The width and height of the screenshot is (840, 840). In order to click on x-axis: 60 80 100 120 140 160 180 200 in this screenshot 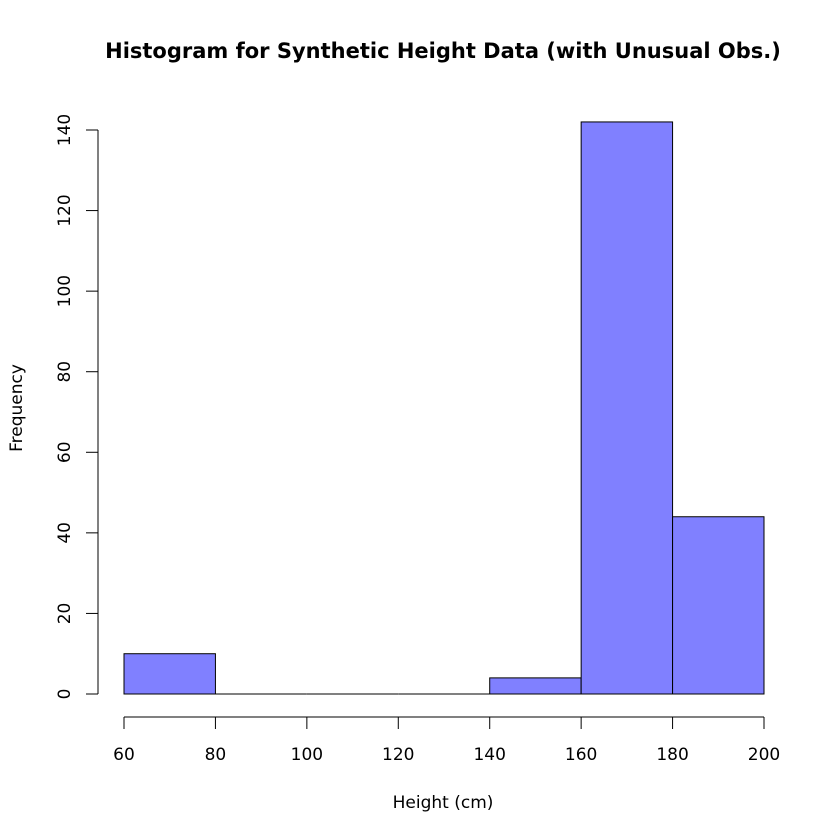, I will do `click(446, 740)`.